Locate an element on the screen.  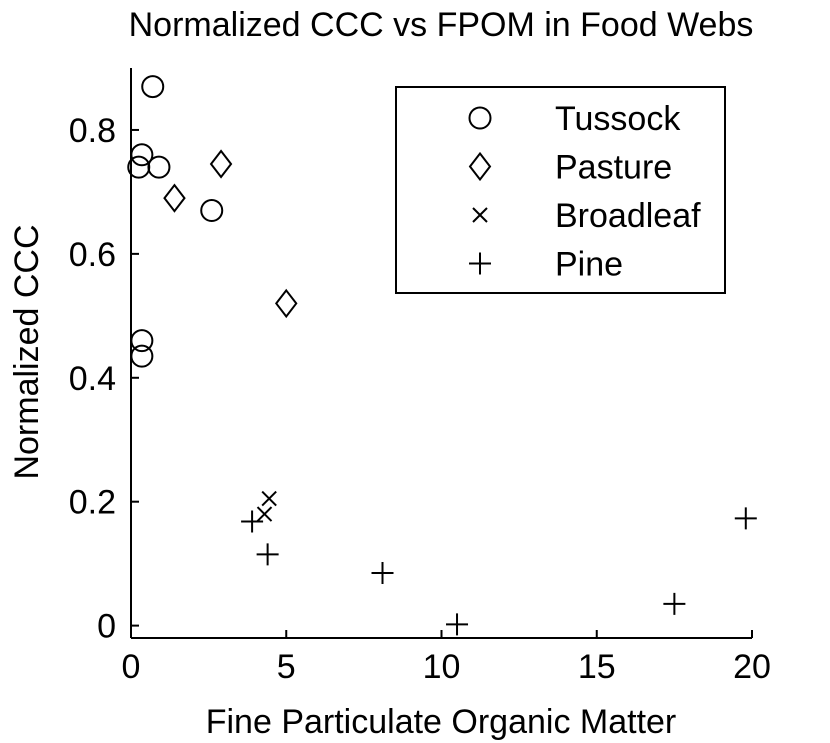
y-tick-label: 0.4 is located at coordinates (92, 379).